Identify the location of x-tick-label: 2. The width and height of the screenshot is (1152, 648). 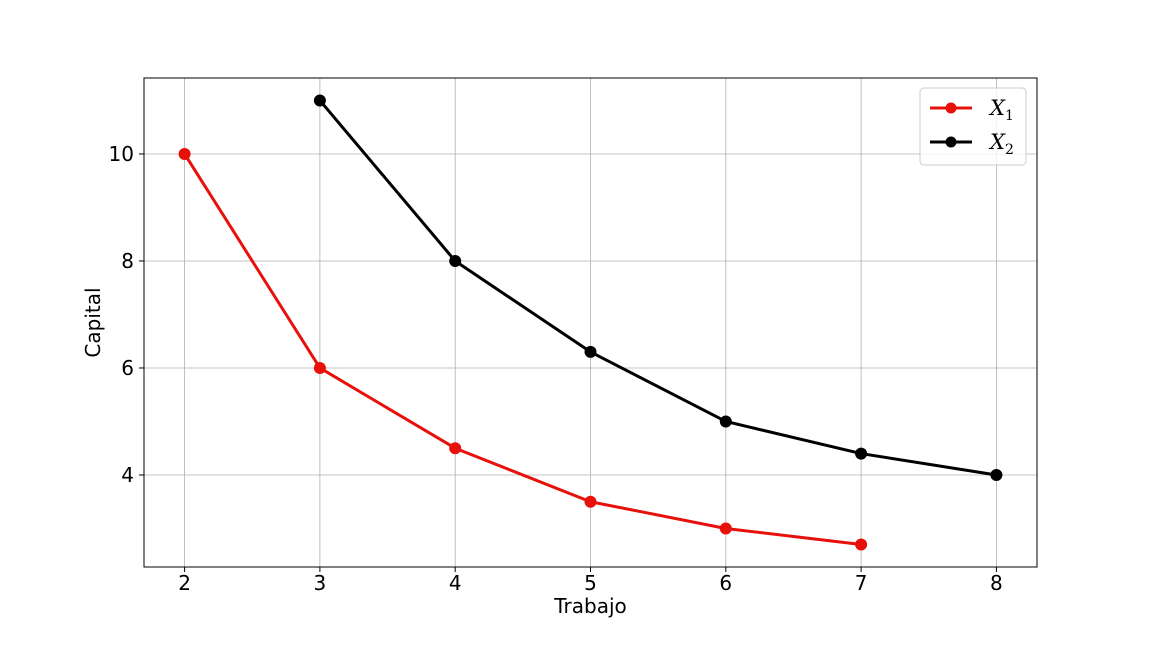
(184, 583).